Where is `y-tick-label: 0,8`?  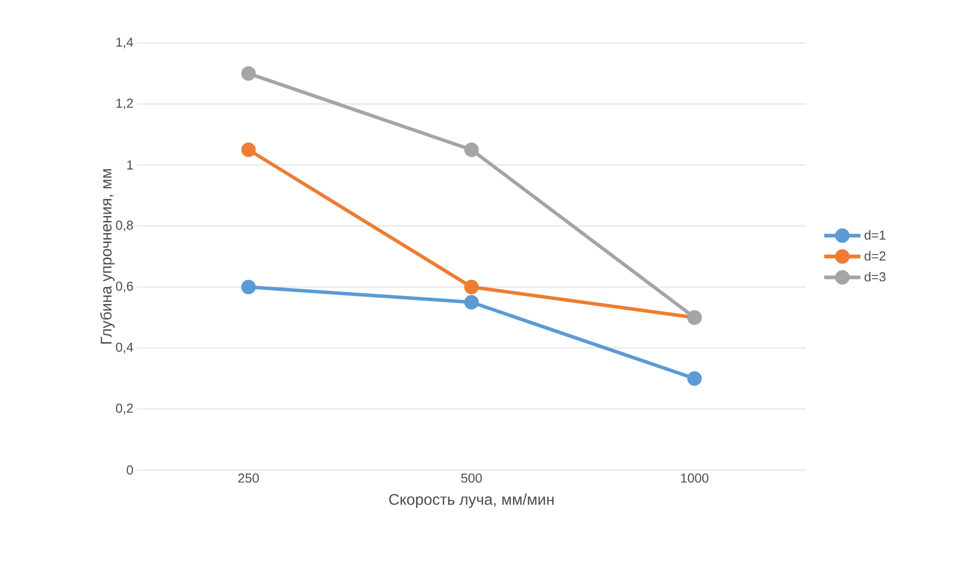
y-tick-label: 0,8 is located at coordinates (124, 226).